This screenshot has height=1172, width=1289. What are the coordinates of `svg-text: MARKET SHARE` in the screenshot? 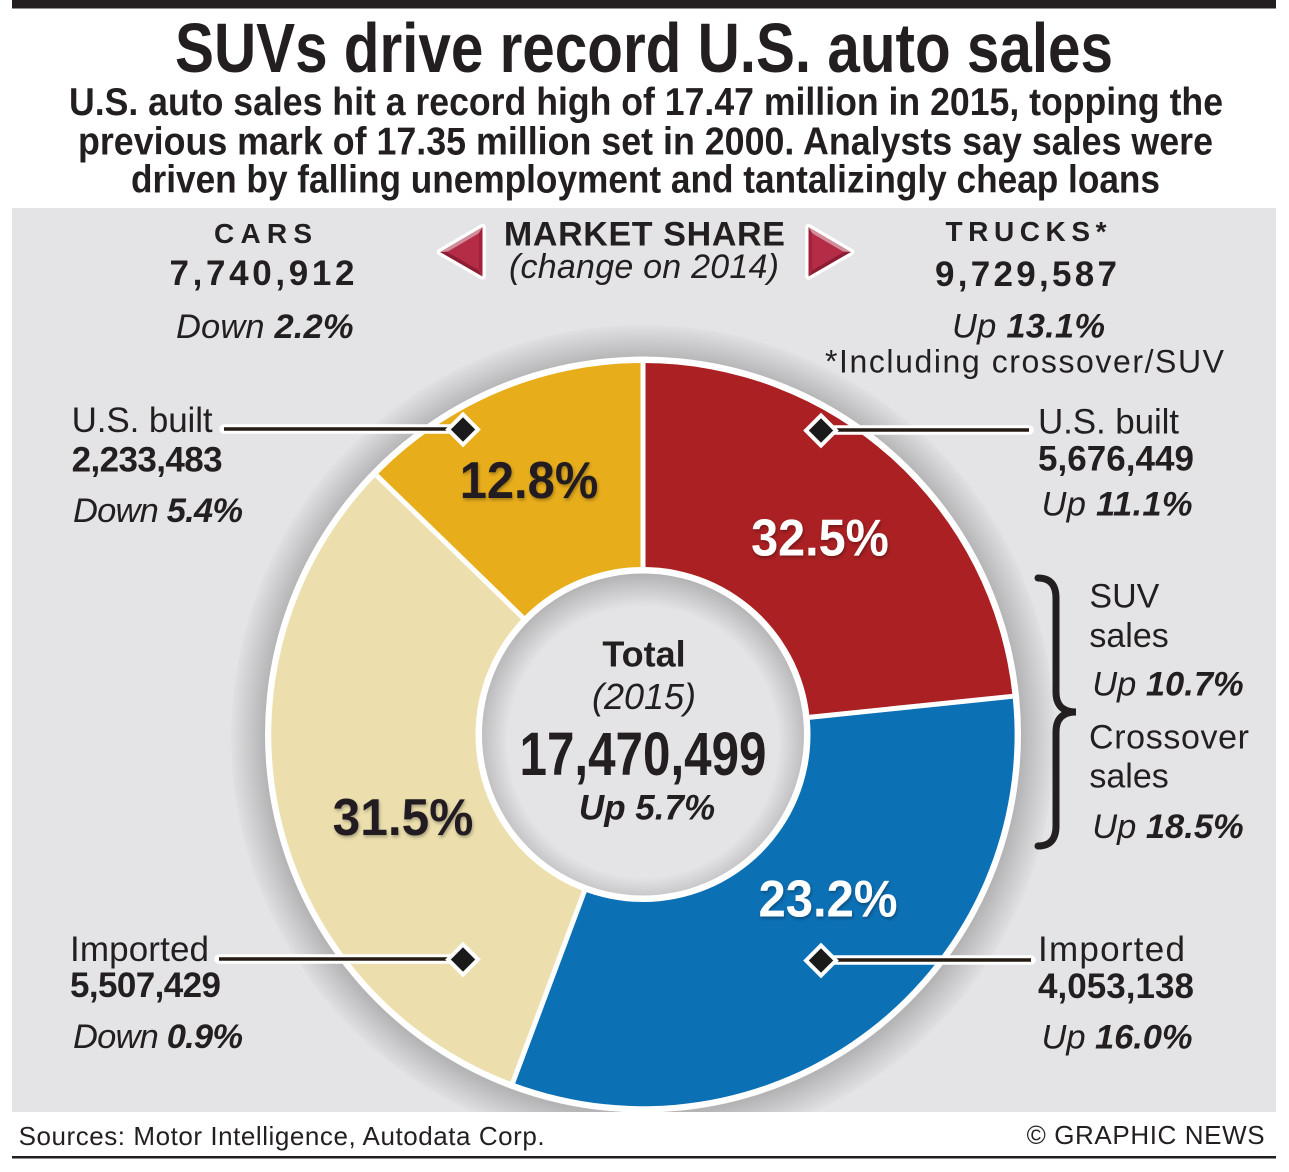 It's located at (644, 234).